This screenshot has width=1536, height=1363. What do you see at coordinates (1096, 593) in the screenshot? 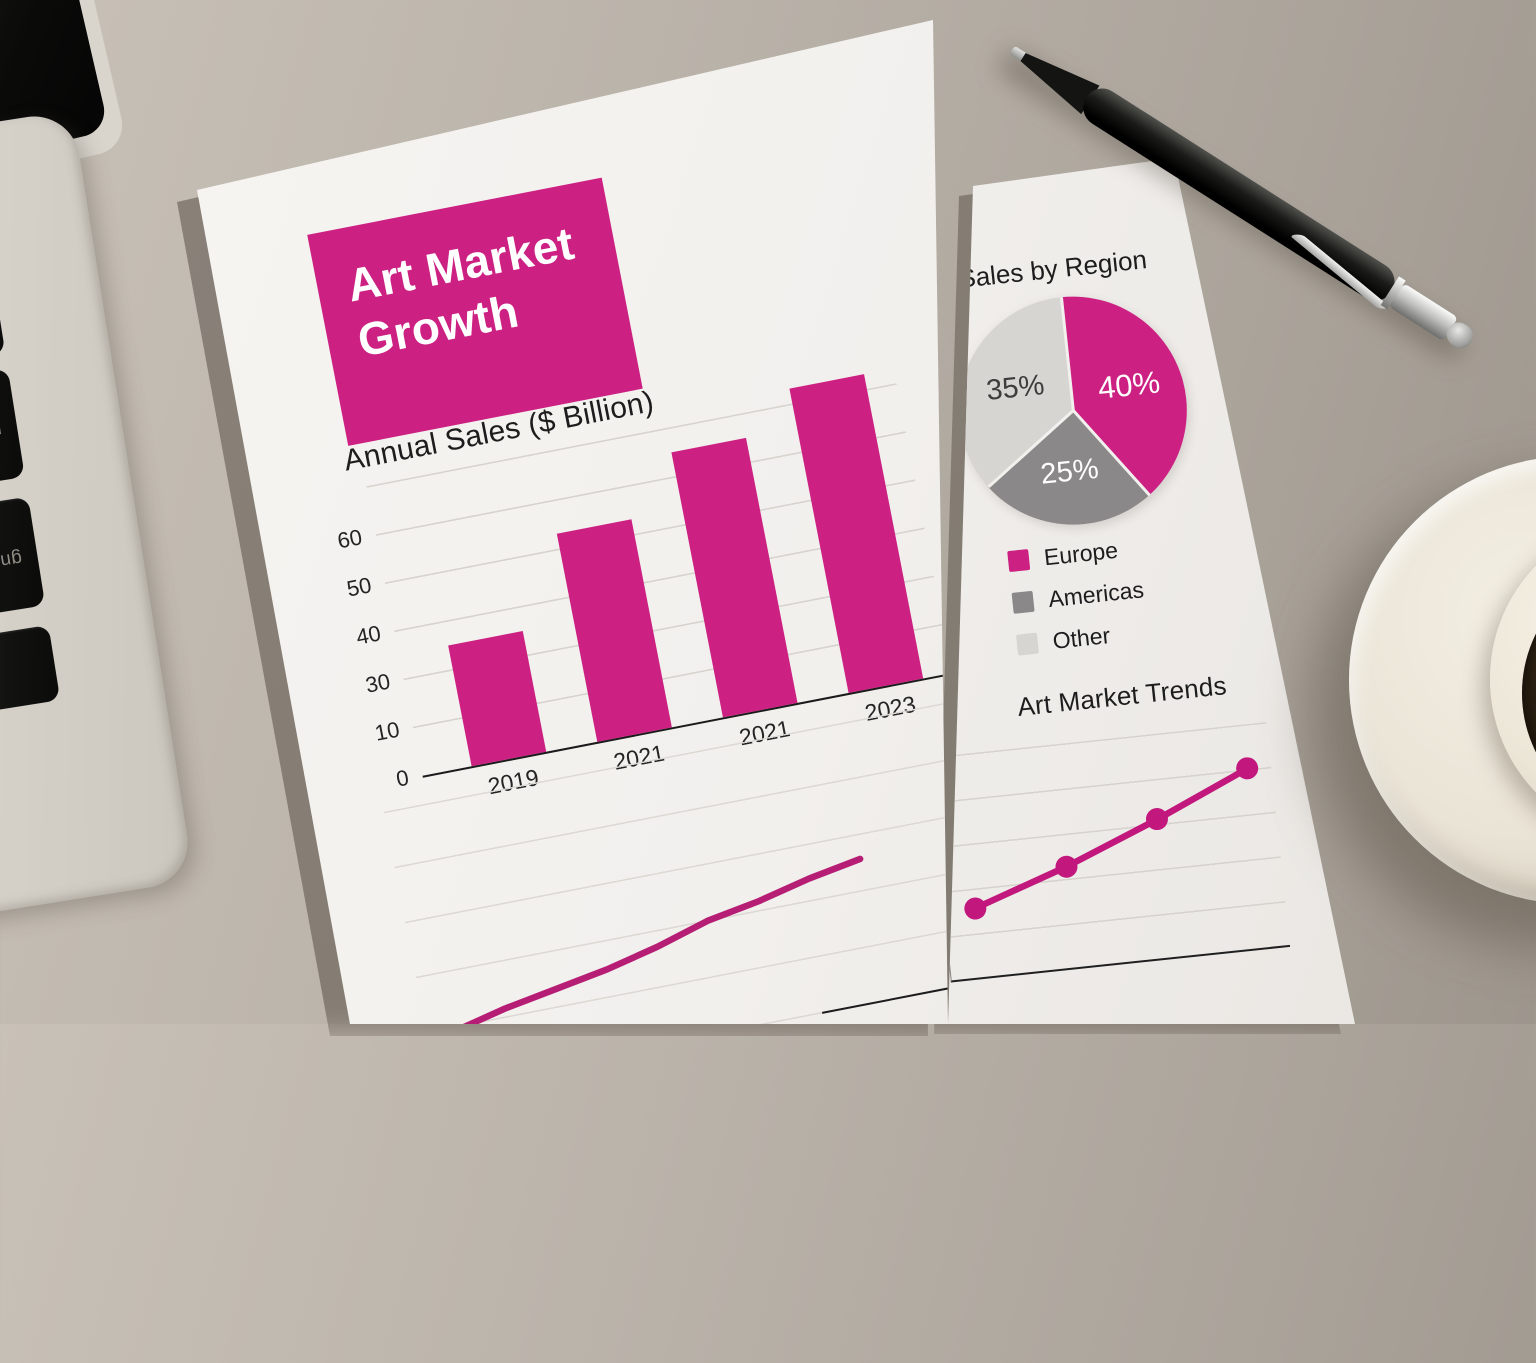
I see `legend-label: Americas` at bounding box center [1096, 593].